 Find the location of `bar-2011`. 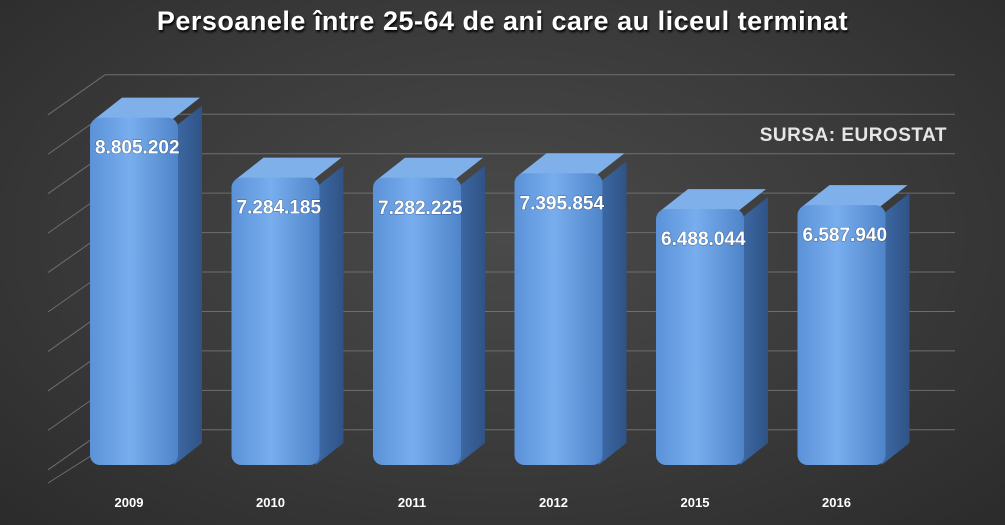

bar-2011 is located at coordinates (429, 311).